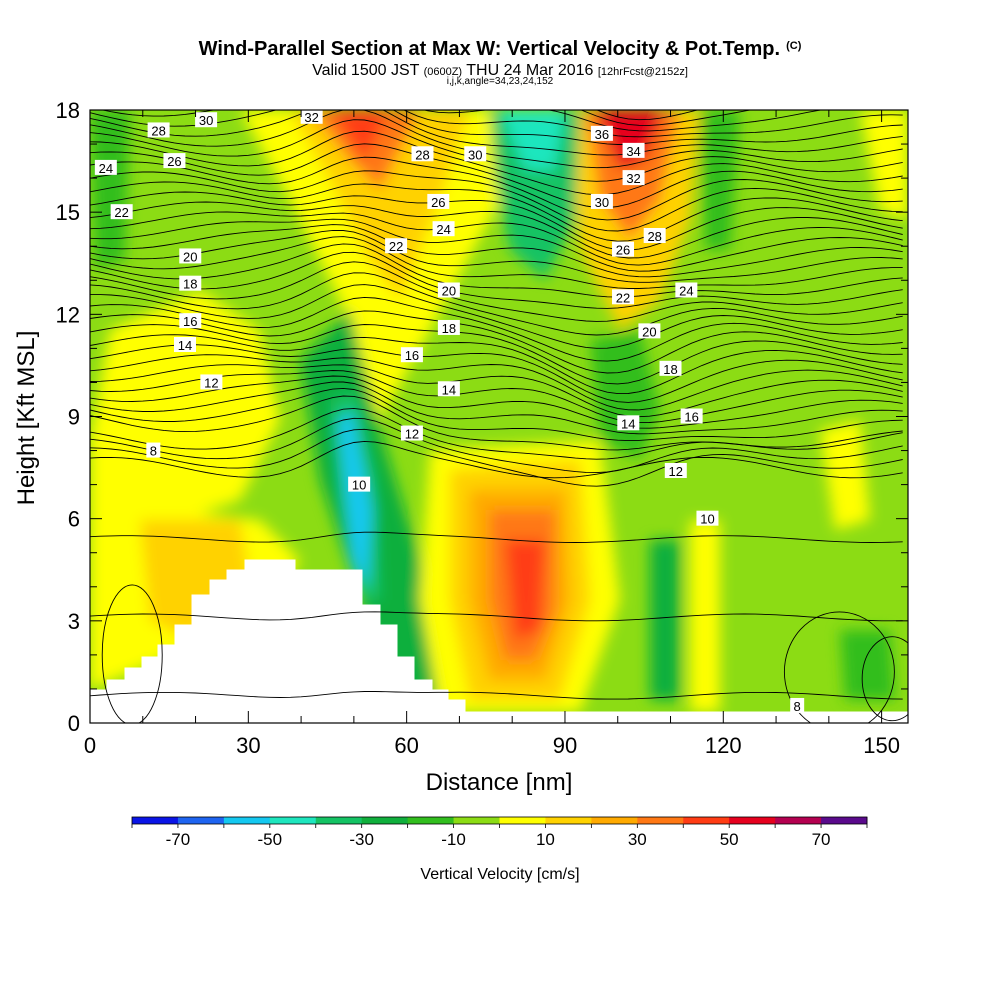 Image resolution: width=1000 pixels, height=1000 pixels. What do you see at coordinates (366, 70) in the screenshot?
I see `subtitle-valid: Valid 1500 JST` at bounding box center [366, 70].